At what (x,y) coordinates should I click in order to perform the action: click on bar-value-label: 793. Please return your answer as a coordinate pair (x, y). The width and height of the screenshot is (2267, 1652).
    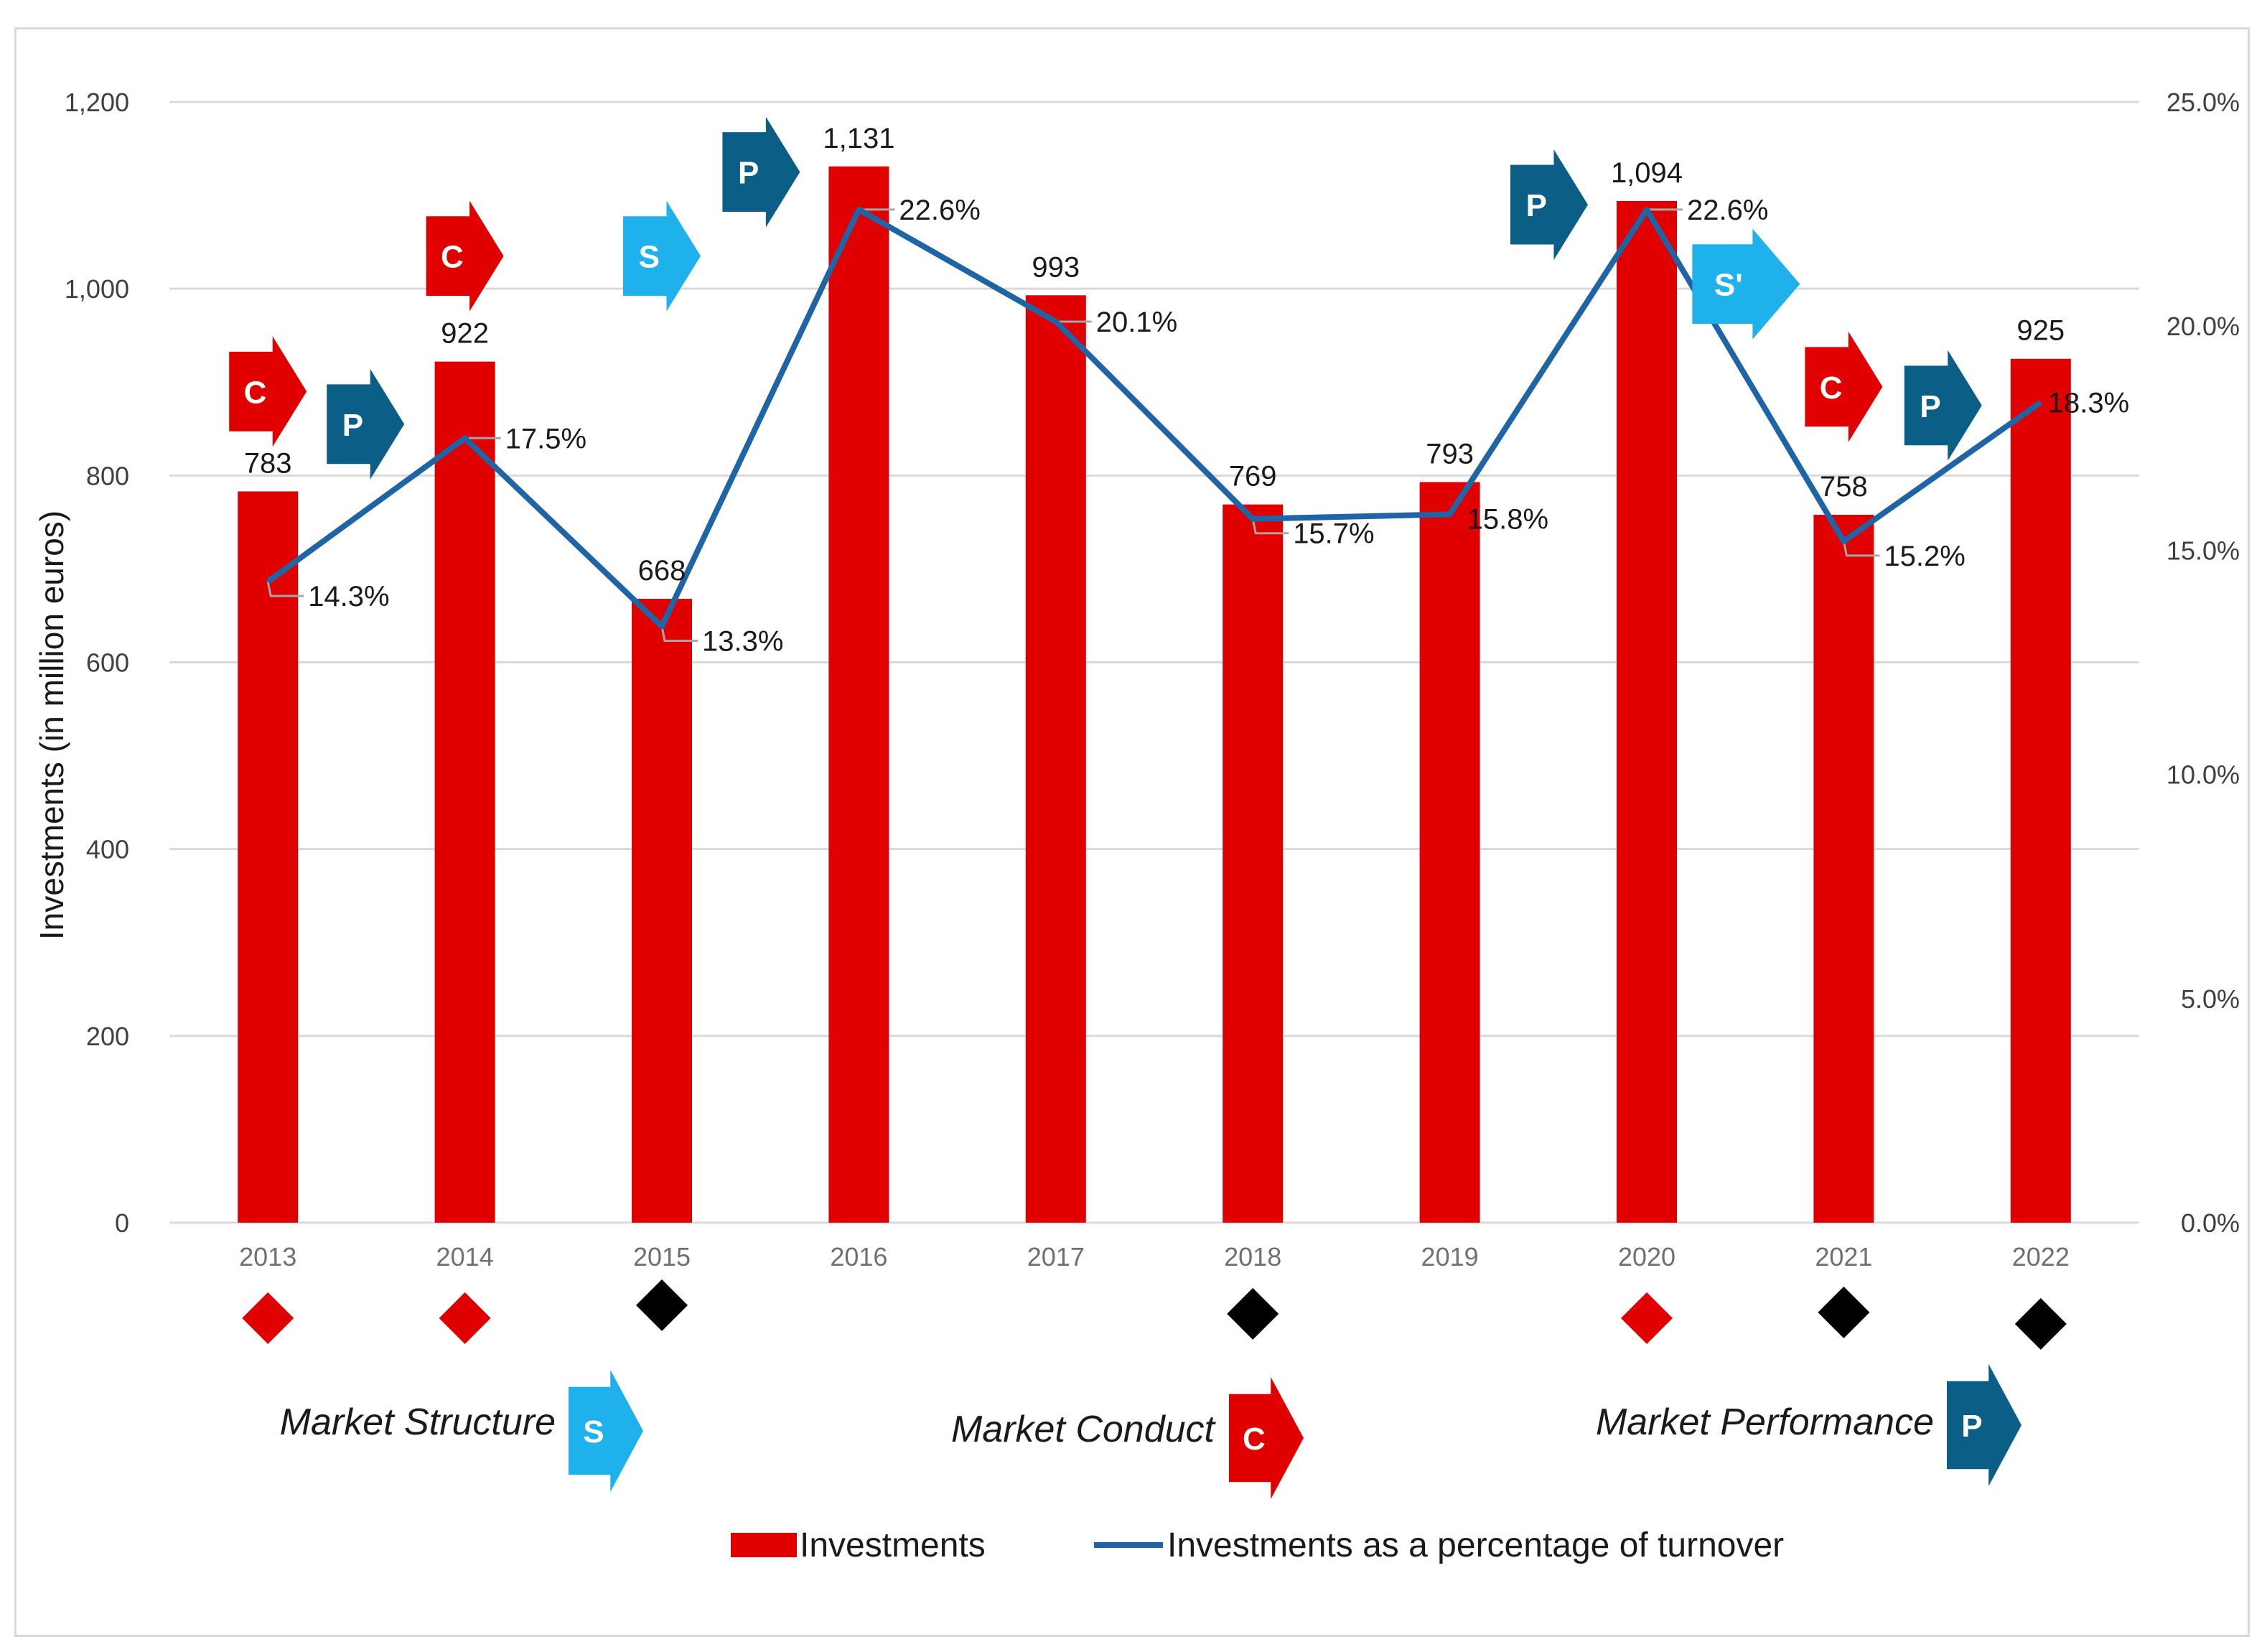
    Looking at the image, I should click on (1450, 454).